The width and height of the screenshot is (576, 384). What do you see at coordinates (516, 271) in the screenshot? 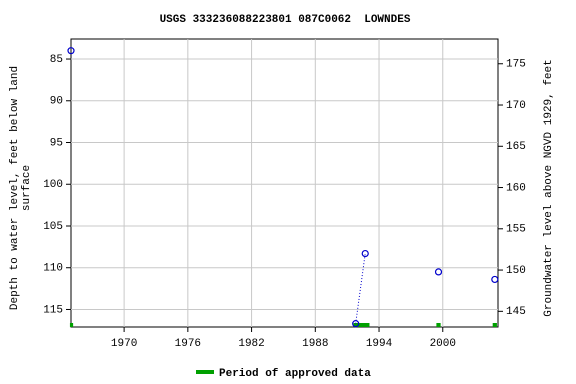
I see `y2-tick-label: 150` at bounding box center [516, 271].